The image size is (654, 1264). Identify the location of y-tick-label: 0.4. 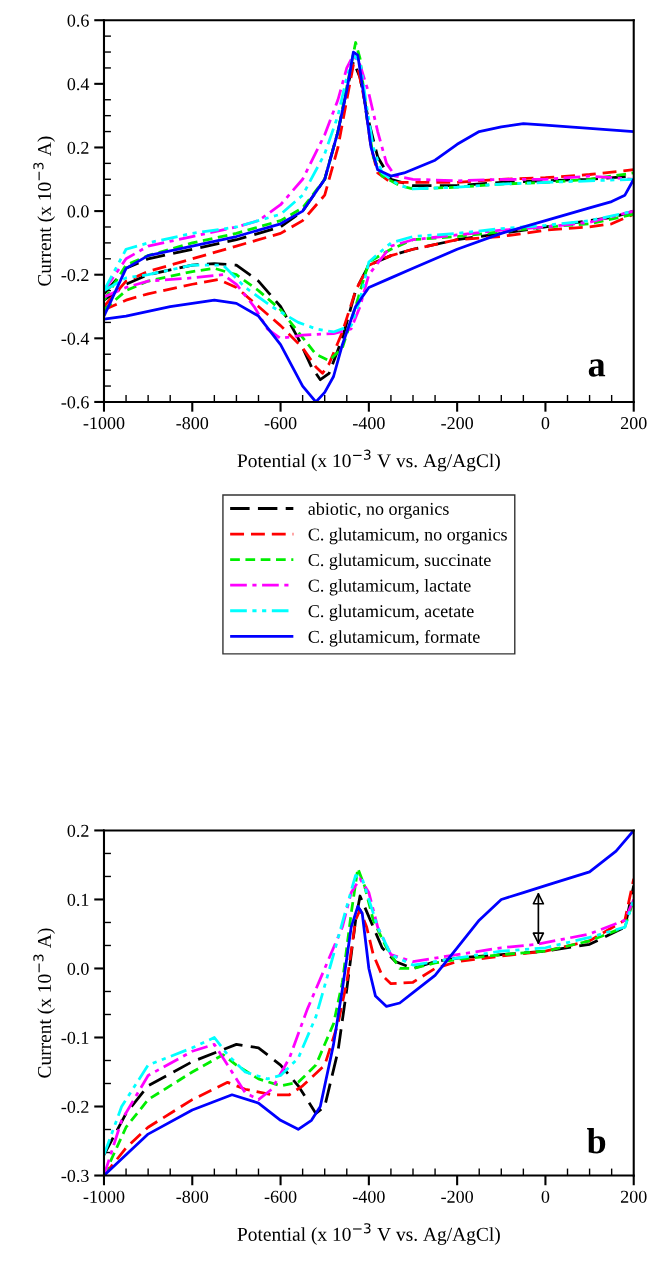
(78, 84).